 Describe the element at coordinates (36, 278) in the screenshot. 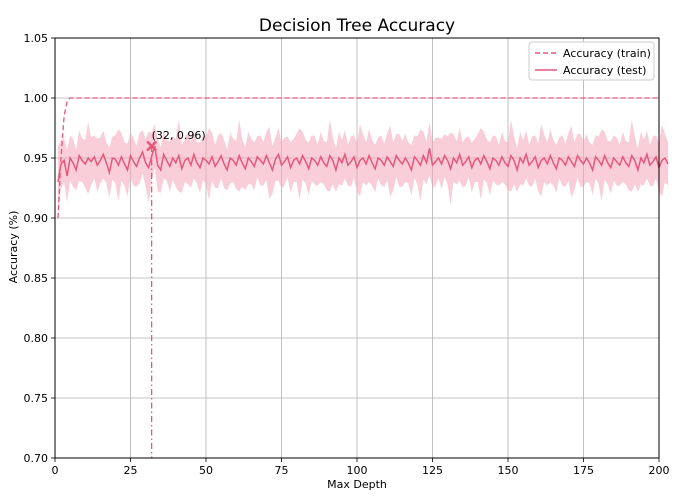

I see `y-tick-label: 0.85` at that location.